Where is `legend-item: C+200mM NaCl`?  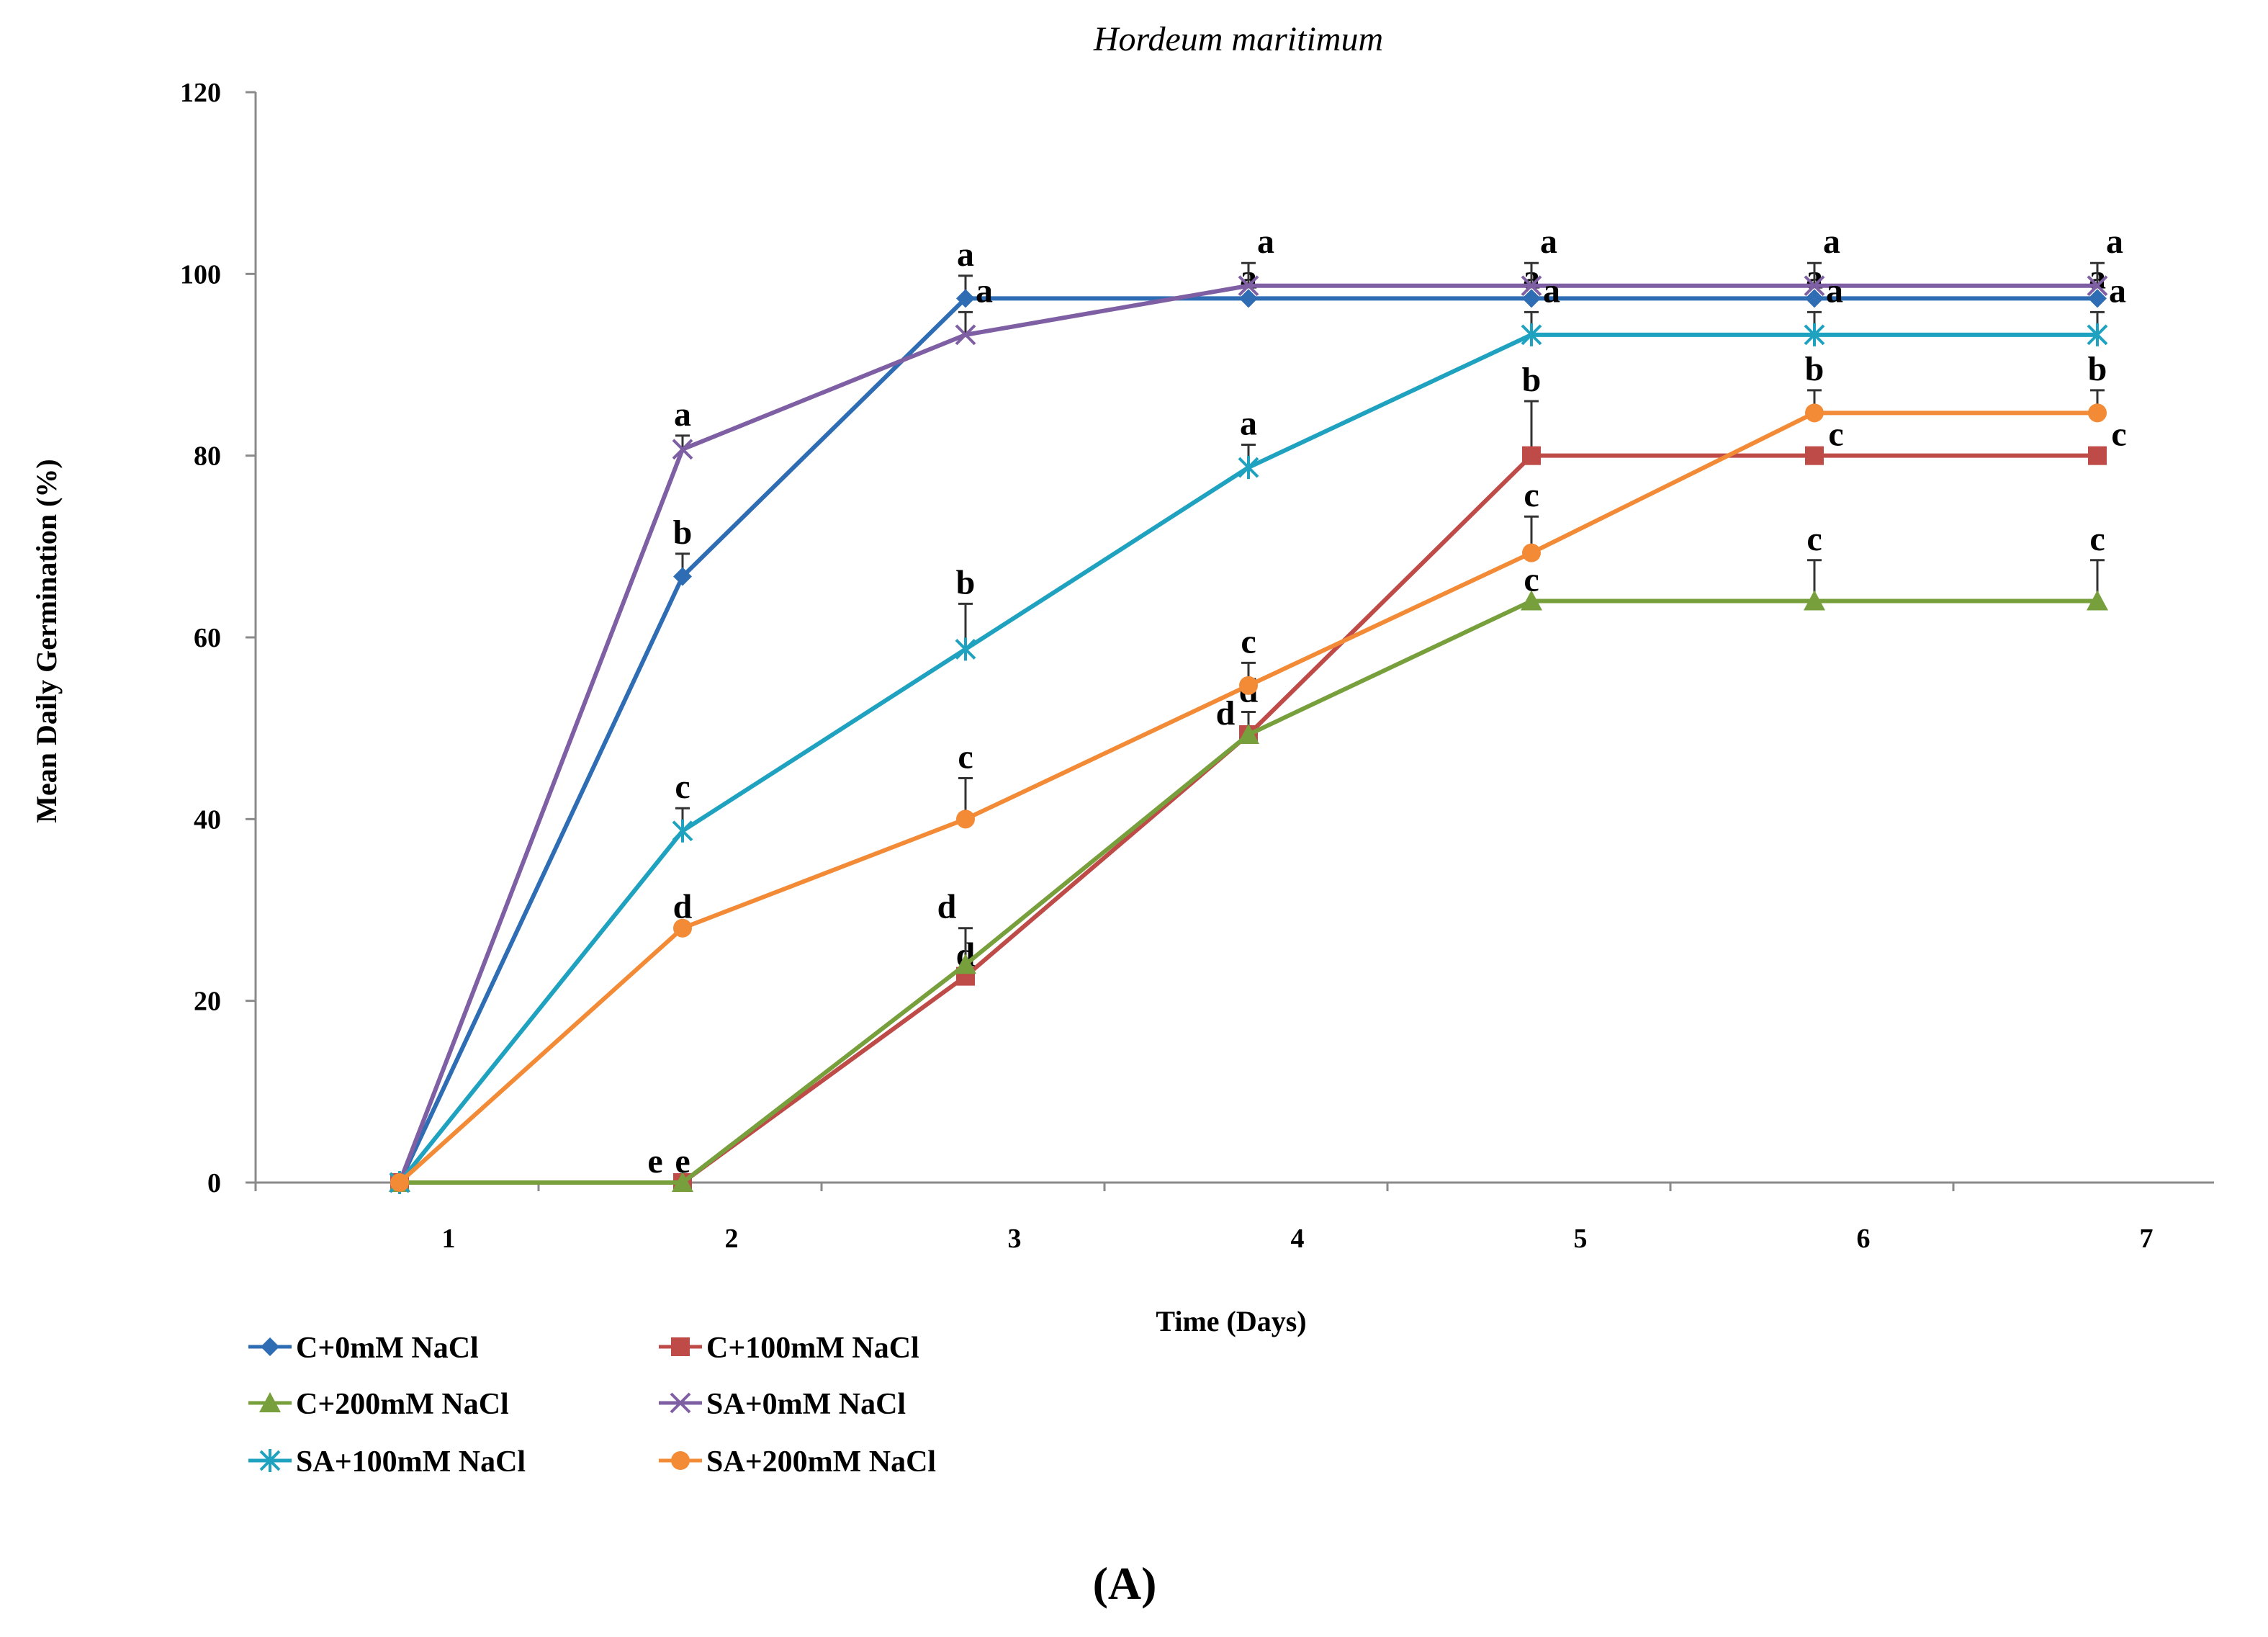 legend-item: C+200mM NaCl is located at coordinates (378, 1404).